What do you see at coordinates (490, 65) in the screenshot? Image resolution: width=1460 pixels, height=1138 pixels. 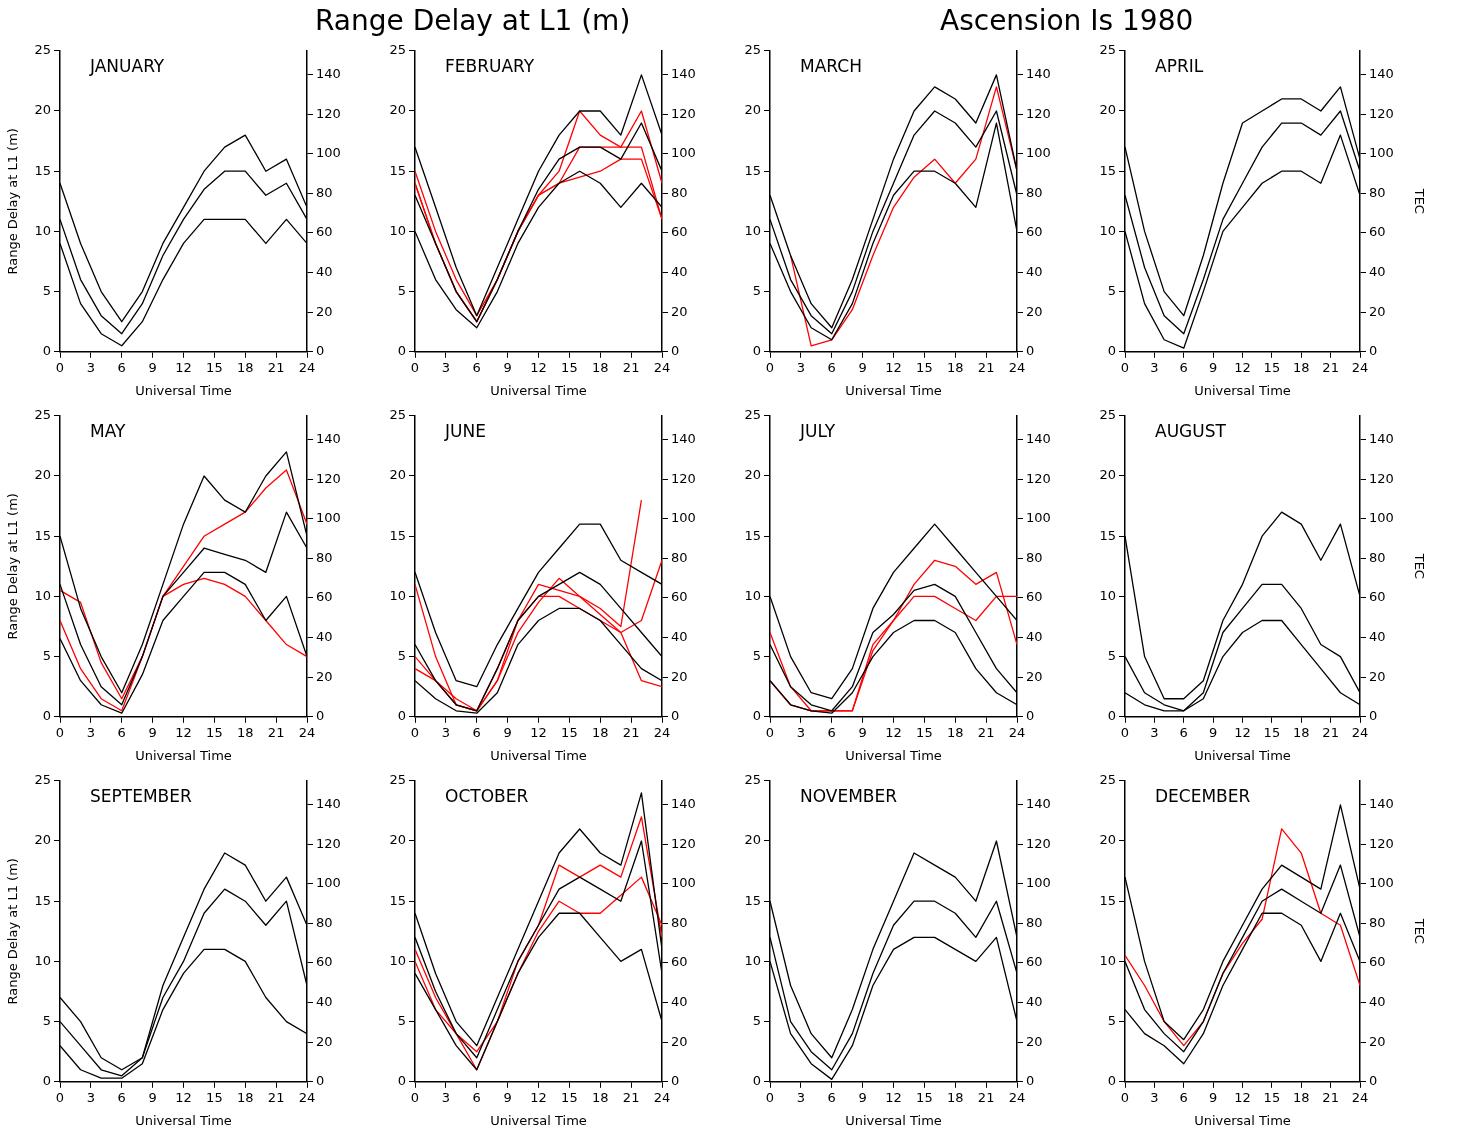 I see `chart-title: FEBRUARY` at bounding box center [490, 65].